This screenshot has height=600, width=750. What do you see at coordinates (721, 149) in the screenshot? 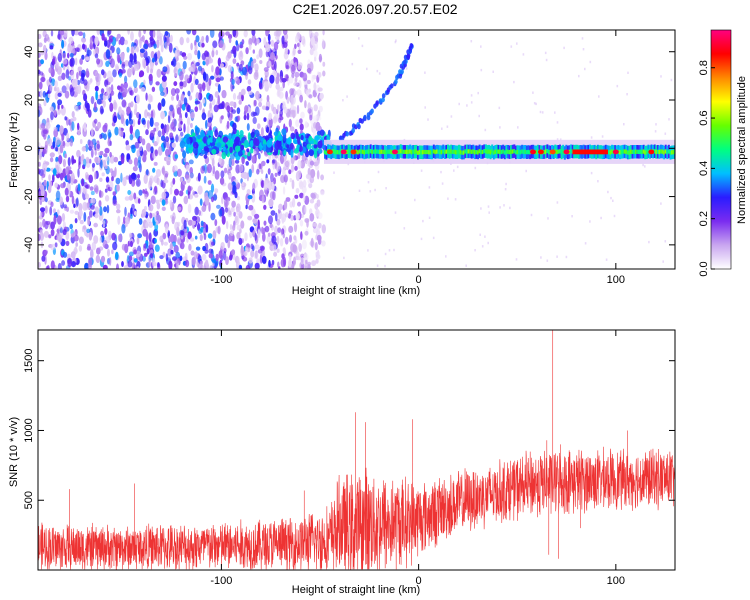
I see `colorbar-gradient` at bounding box center [721, 149].